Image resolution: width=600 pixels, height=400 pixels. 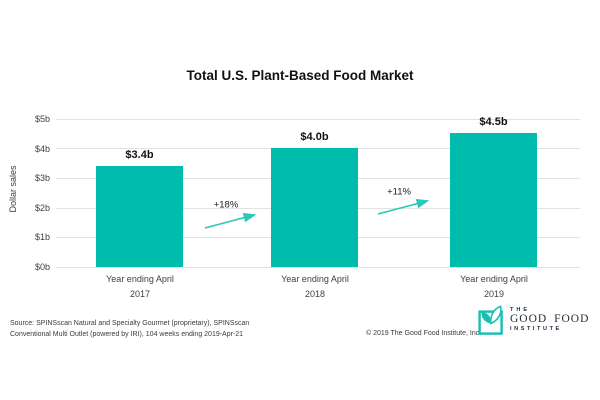 I want to click on gfi-logo-good-food: GOOD FOOD, so click(x=550, y=319).